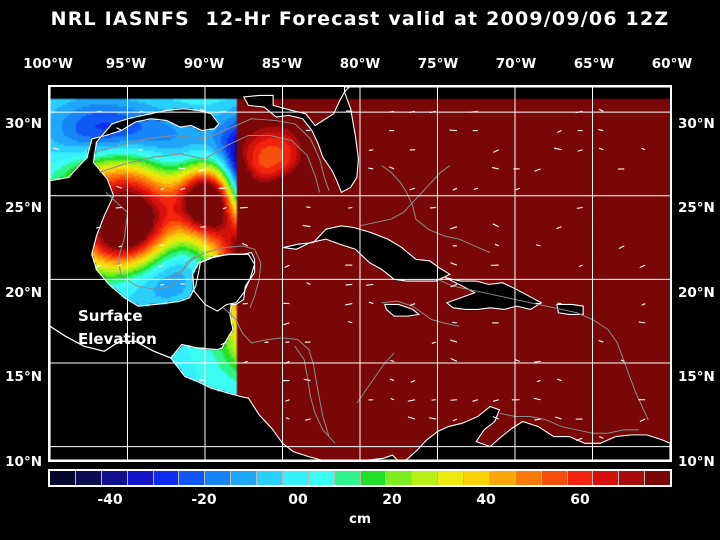  I want to click on coastline-florida, so click(300, 142).